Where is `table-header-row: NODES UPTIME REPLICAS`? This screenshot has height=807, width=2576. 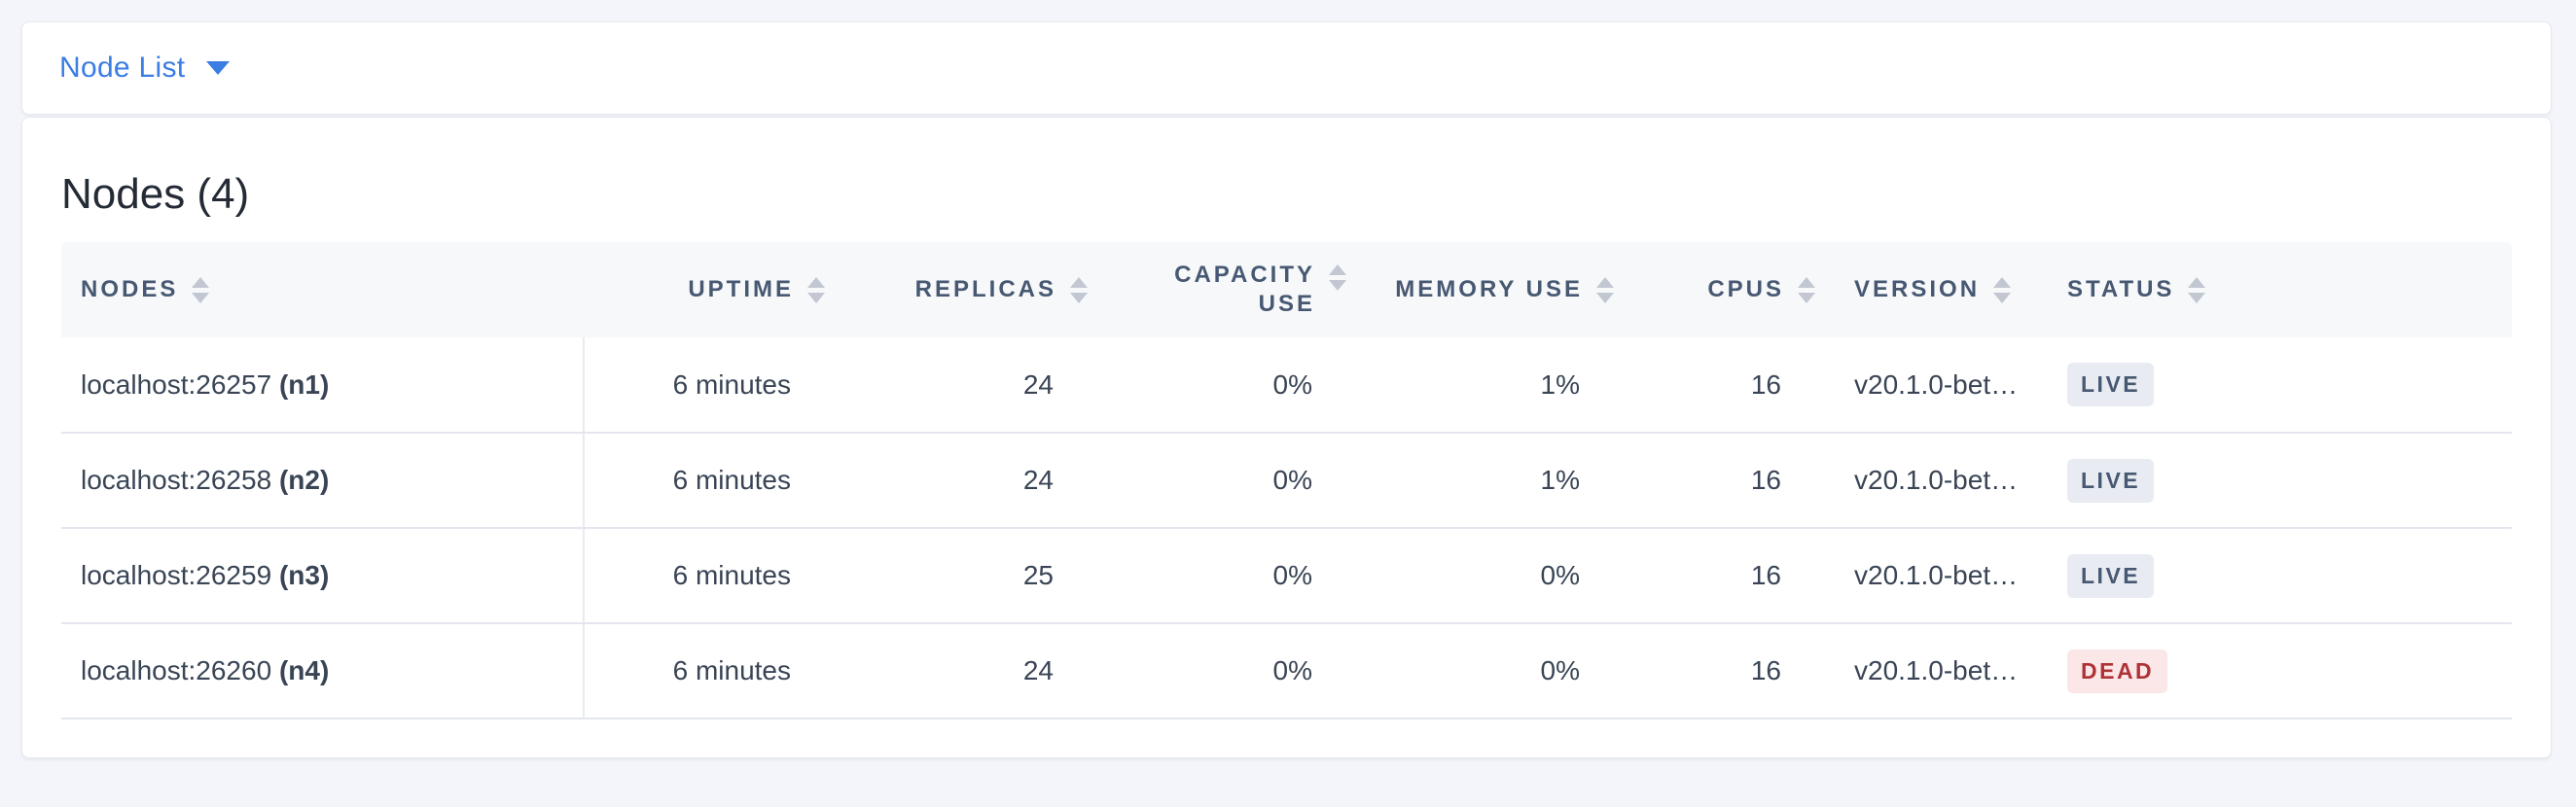
table-header-row: NODES UPTIME REPLICAS is located at coordinates (1286, 289).